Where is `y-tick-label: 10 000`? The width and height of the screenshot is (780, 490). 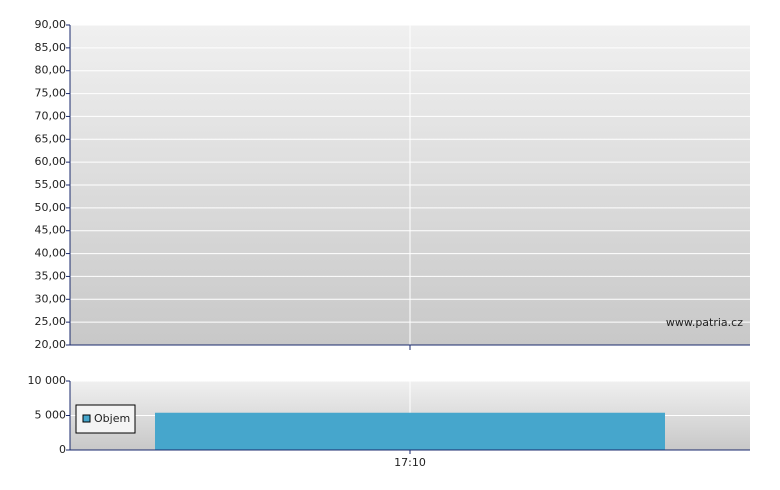 y-tick-label: 10 000 is located at coordinates (47, 380).